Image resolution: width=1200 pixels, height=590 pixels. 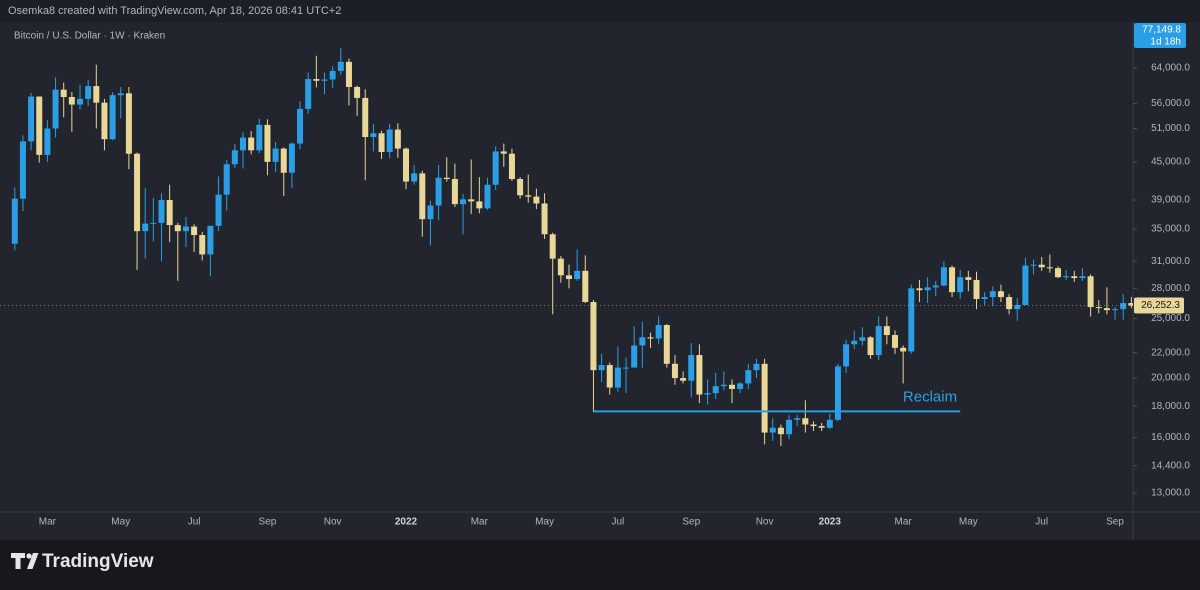 What do you see at coordinates (89, 36) in the screenshot?
I see `symbol-title: Bitcoin / U.S. Dollar · 1W · Kraken` at bounding box center [89, 36].